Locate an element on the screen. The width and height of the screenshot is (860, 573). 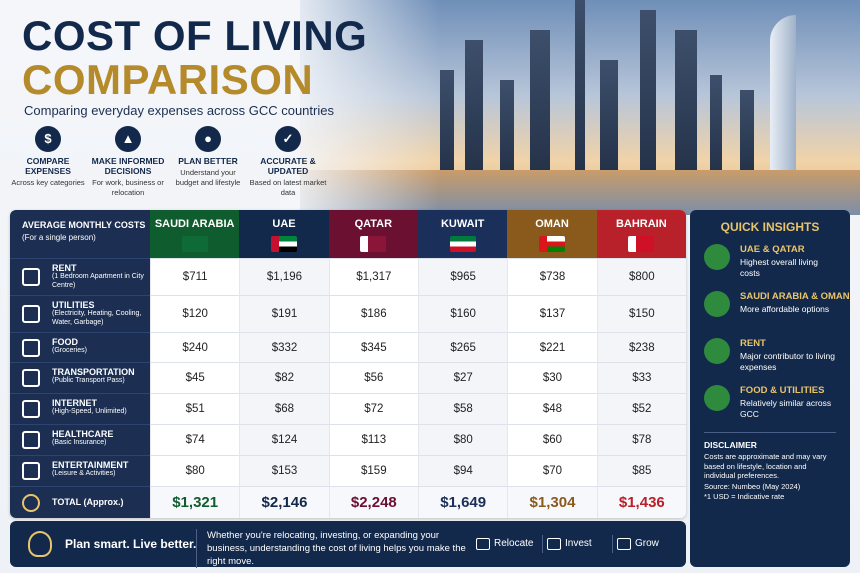
feature-icon: ● is located at coordinates (208, 139).